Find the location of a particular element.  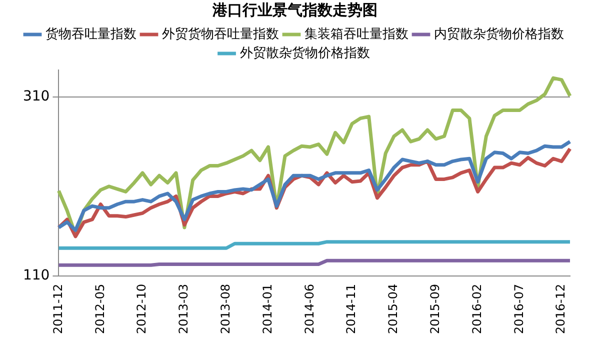

legend-label: 外贸货物吞吐量指数 is located at coordinates (220, 34).